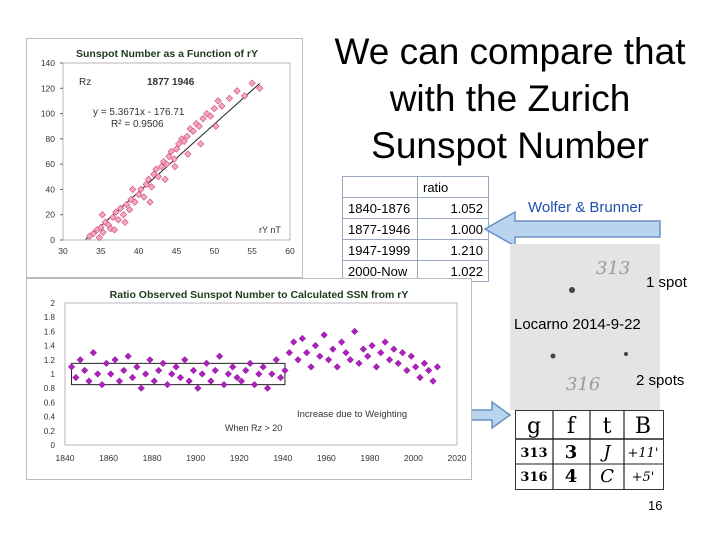 This screenshot has height=540, width=720. I want to click on period-cell: 2000-Now, so click(380, 271).